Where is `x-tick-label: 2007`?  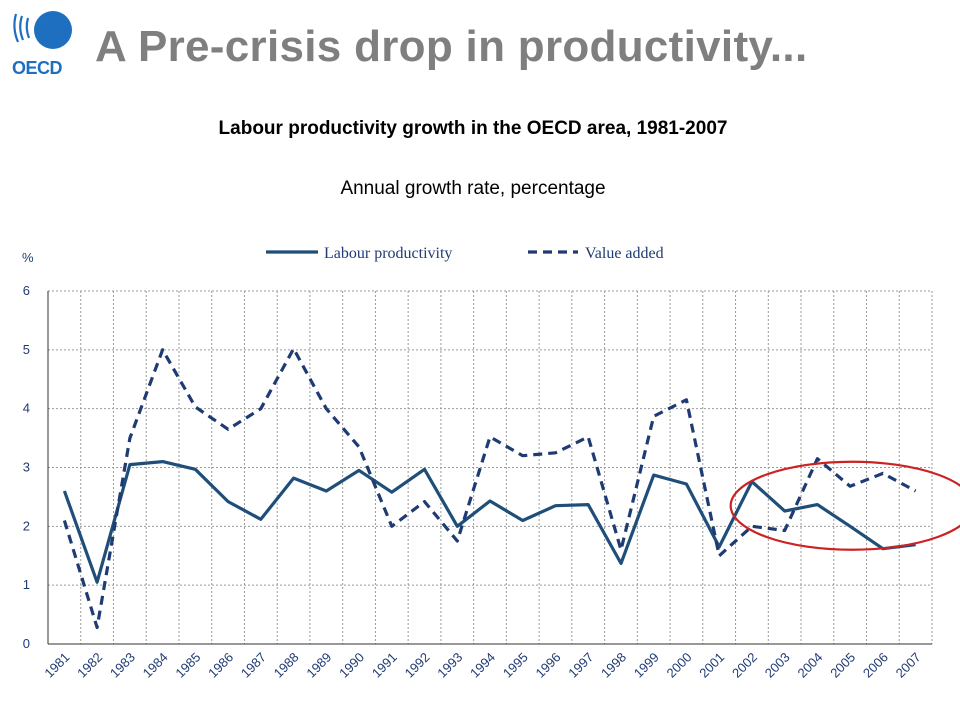 x-tick-label: 2007 is located at coordinates (908, 665).